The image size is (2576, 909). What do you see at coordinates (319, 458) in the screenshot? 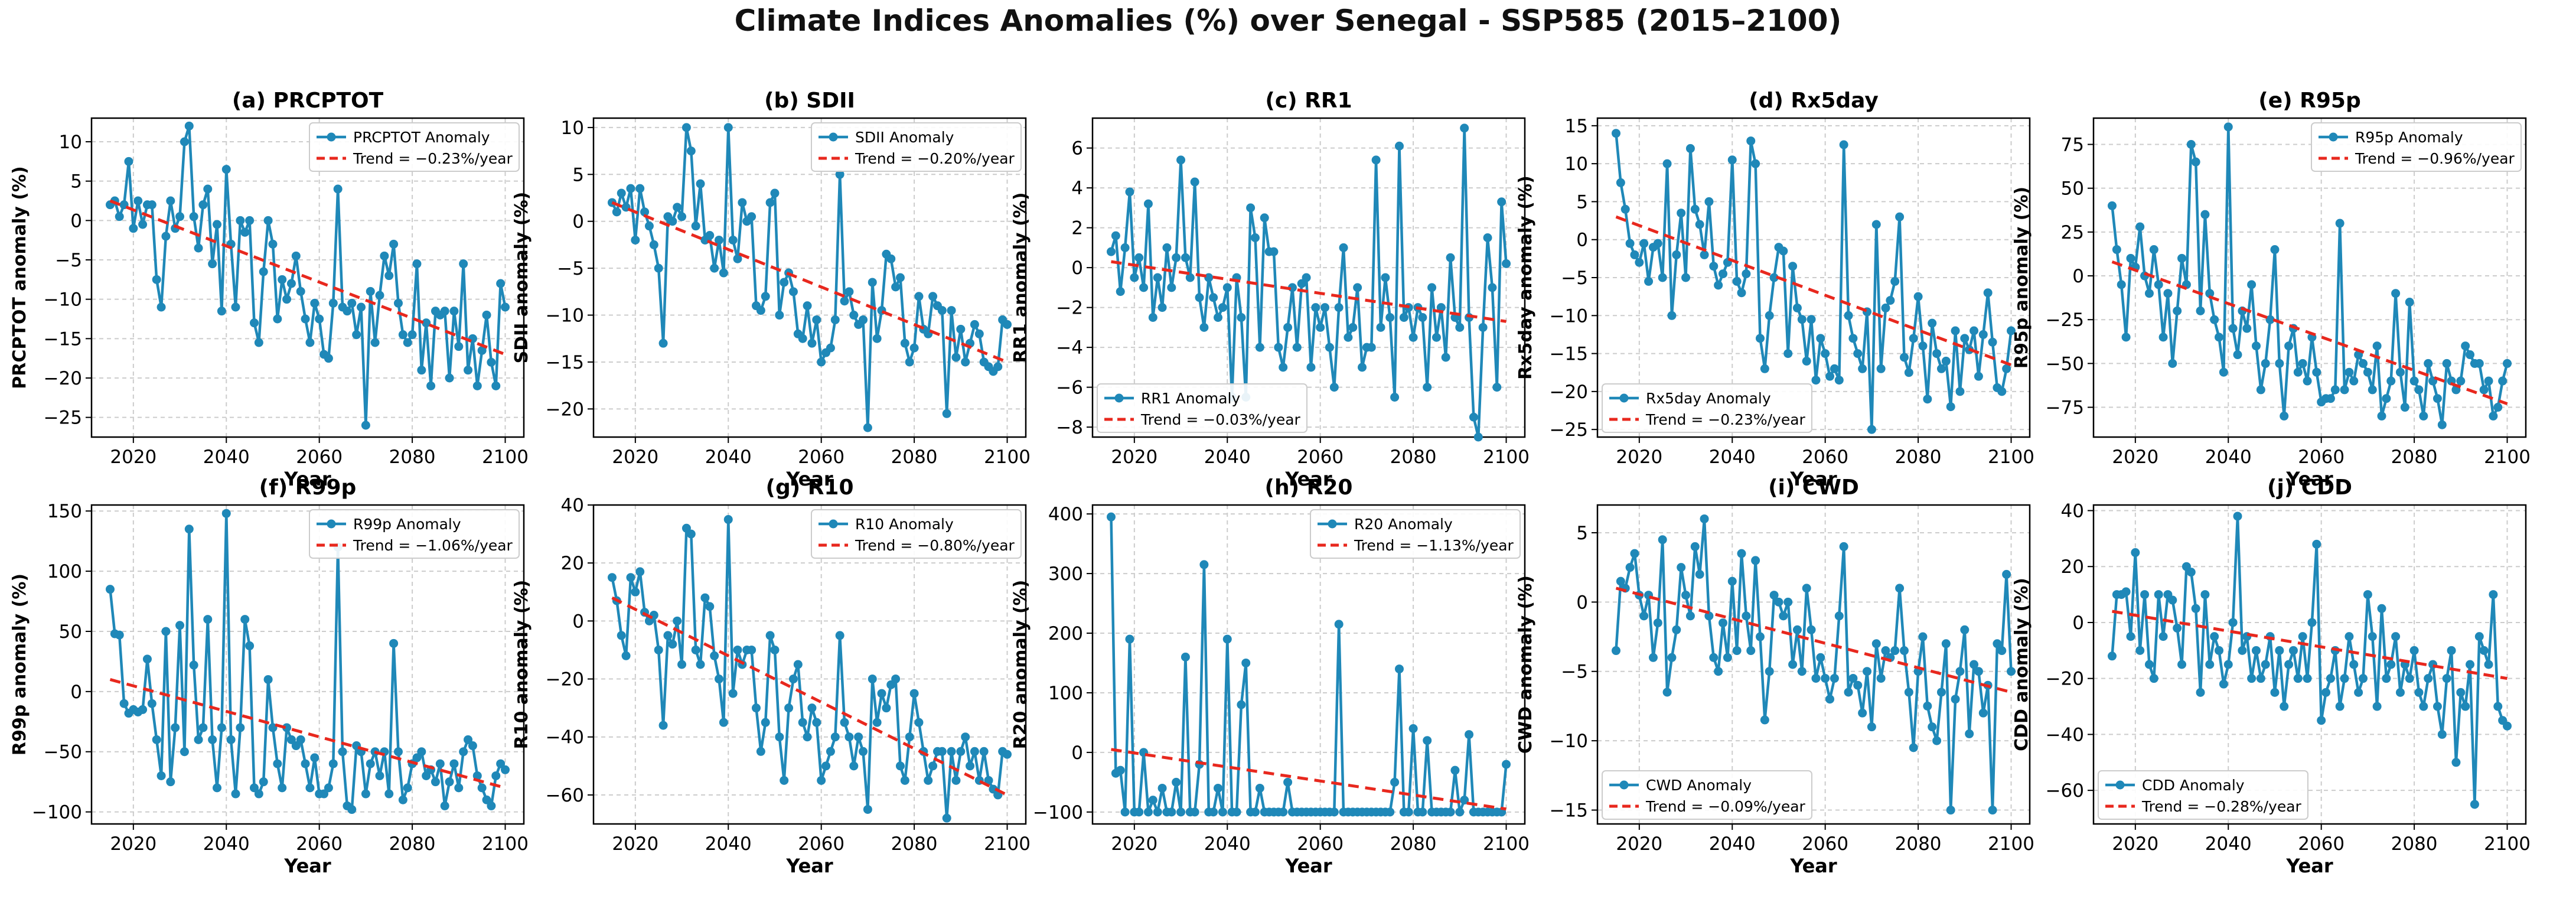
I see `x-tick-label: 2060` at bounding box center [319, 458].